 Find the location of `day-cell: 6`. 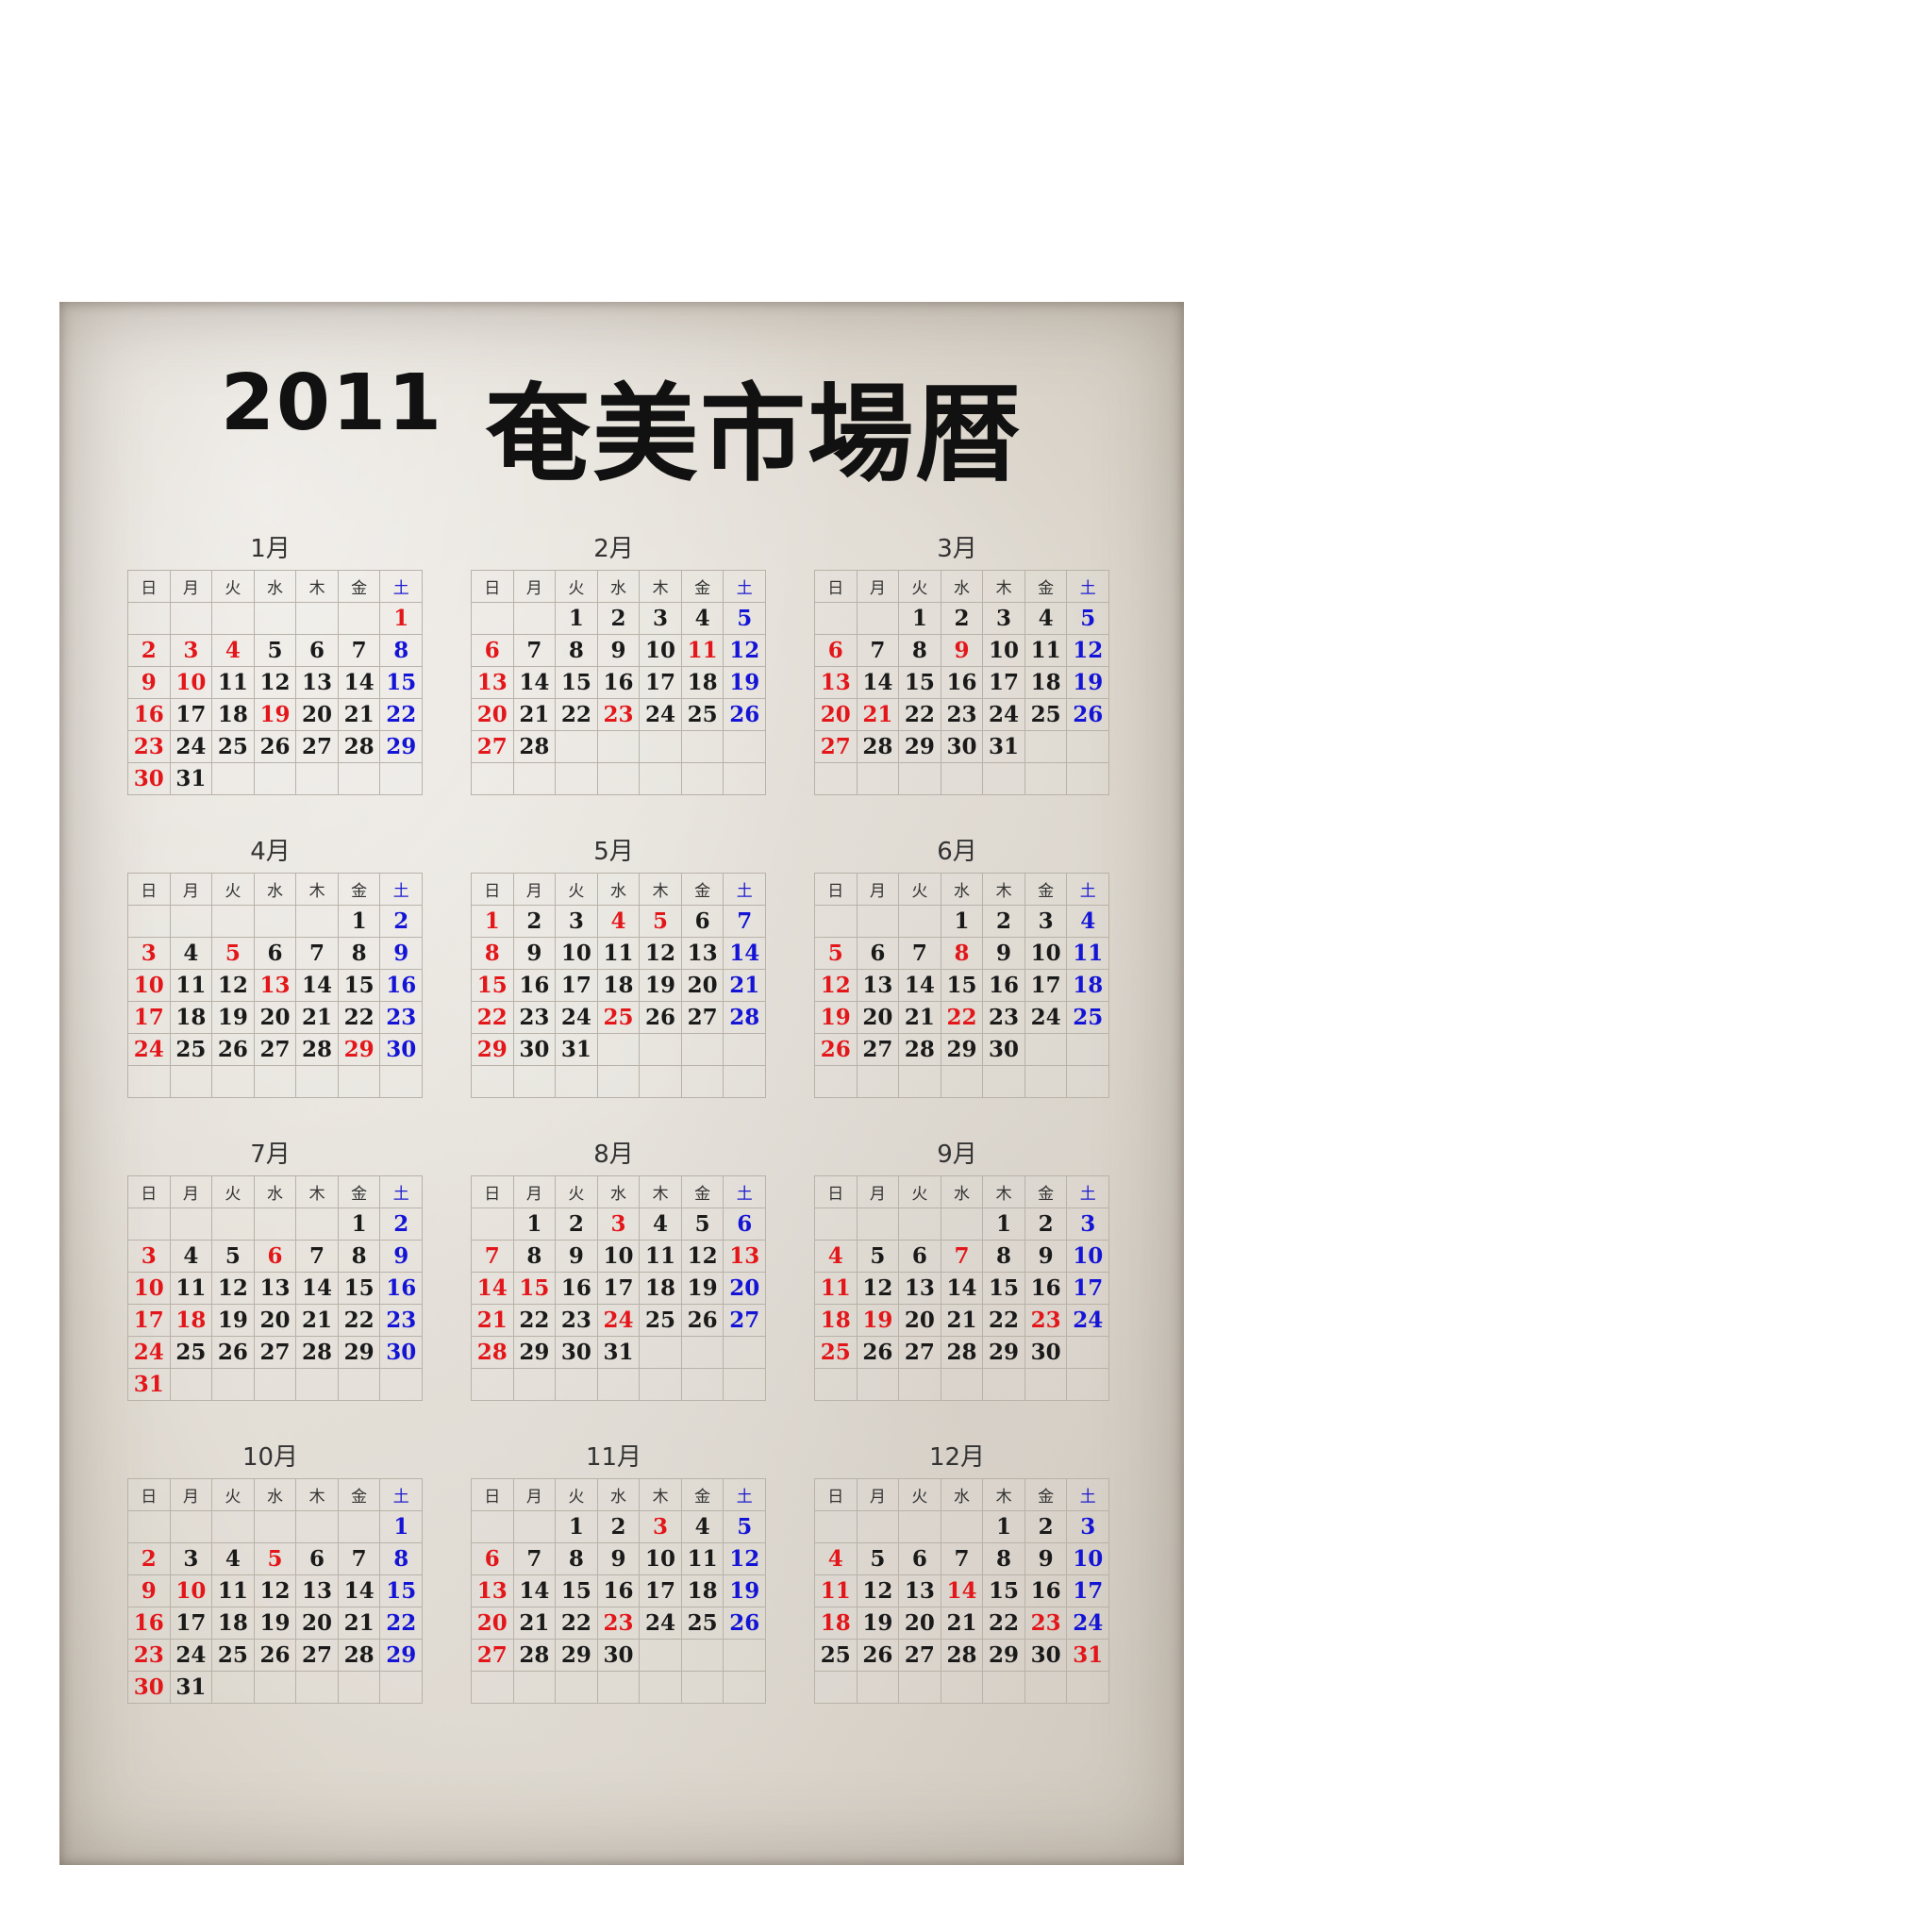

day-cell: 6 is located at coordinates (275, 1257).